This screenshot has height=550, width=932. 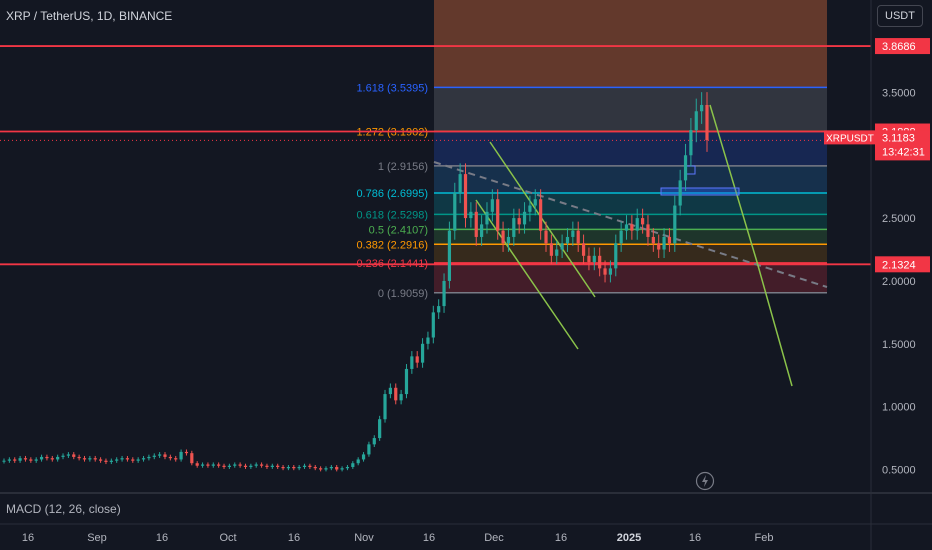 I want to click on time-tick-label: Oct, so click(x=227, y=538).